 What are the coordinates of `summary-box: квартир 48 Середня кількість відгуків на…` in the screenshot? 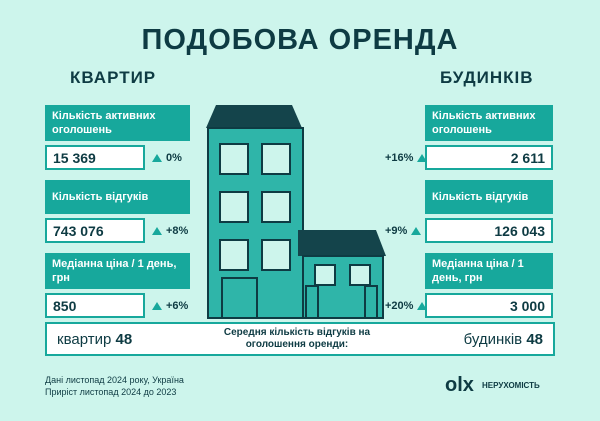 It's located at (300, 339).